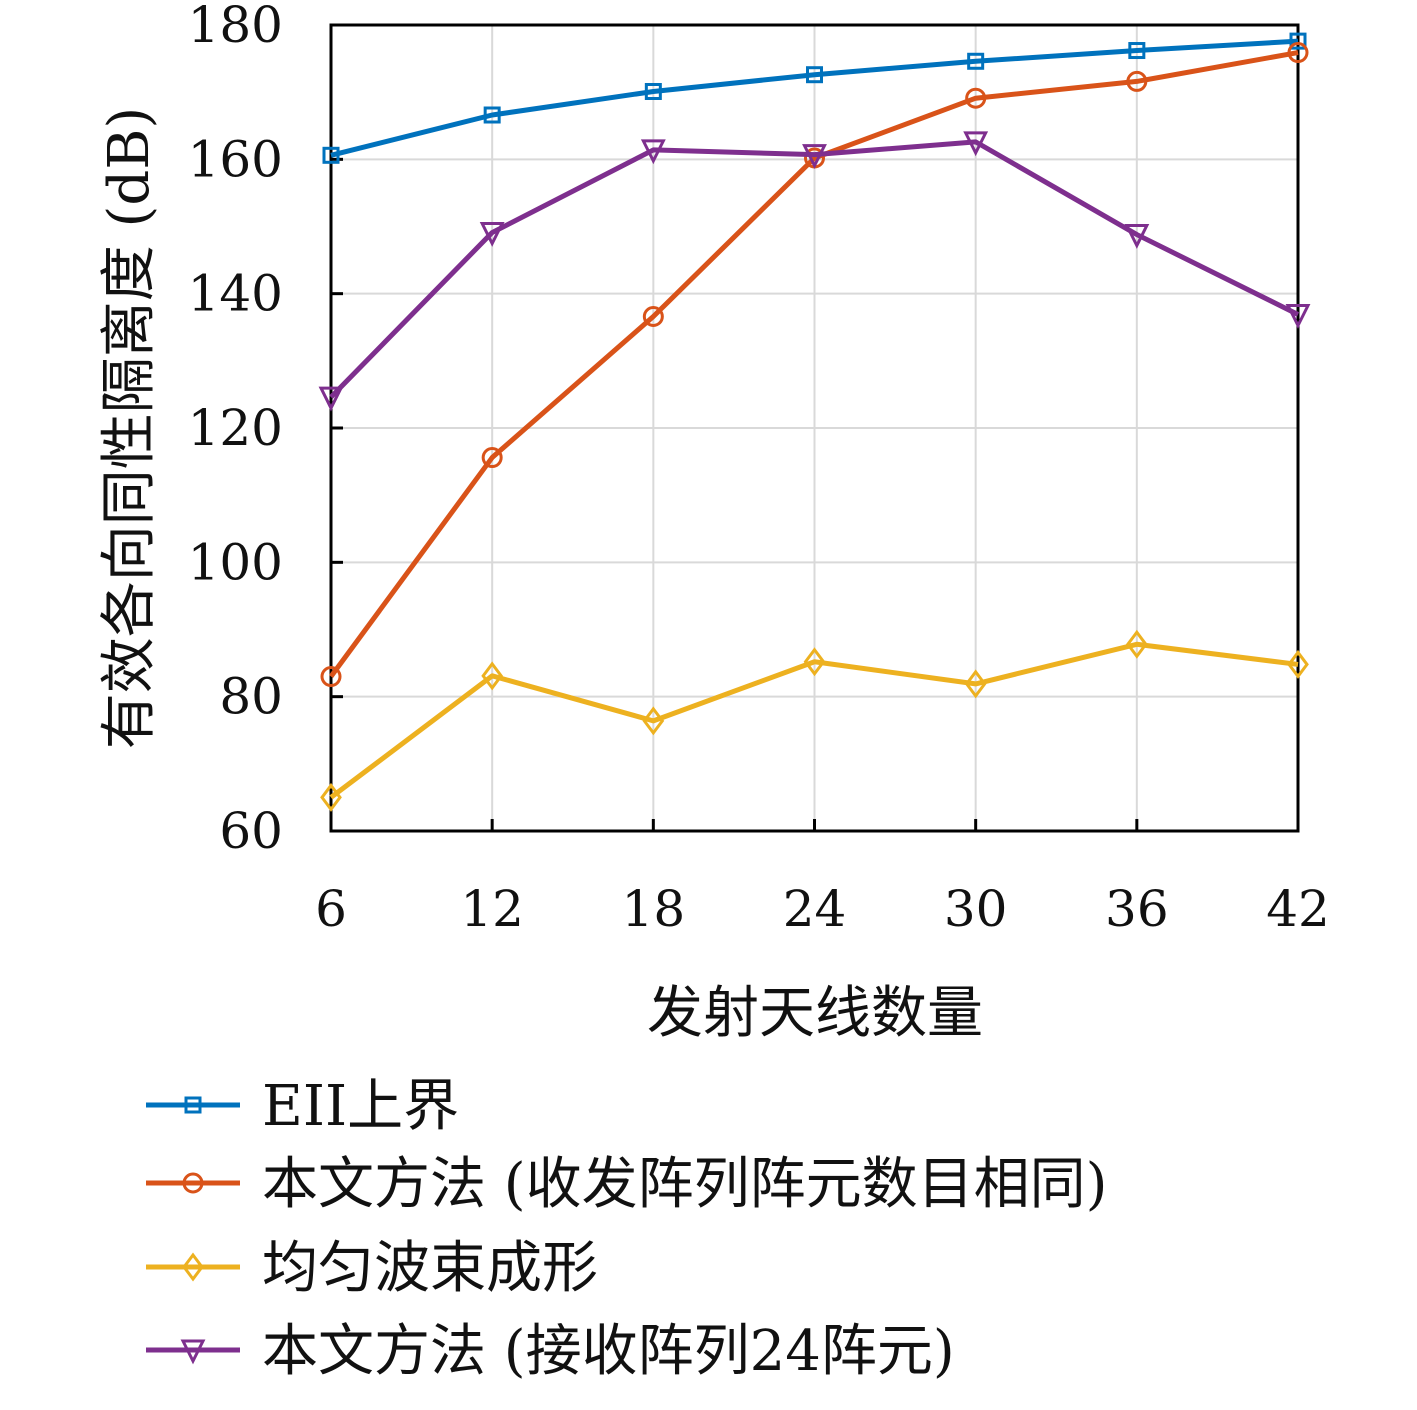 This screenshot has width=1417, height=1410. What do you see at coordinates (654, 909) in the screenshot?
I see `x-tick-label: 18` at bounding box center [654, 909].